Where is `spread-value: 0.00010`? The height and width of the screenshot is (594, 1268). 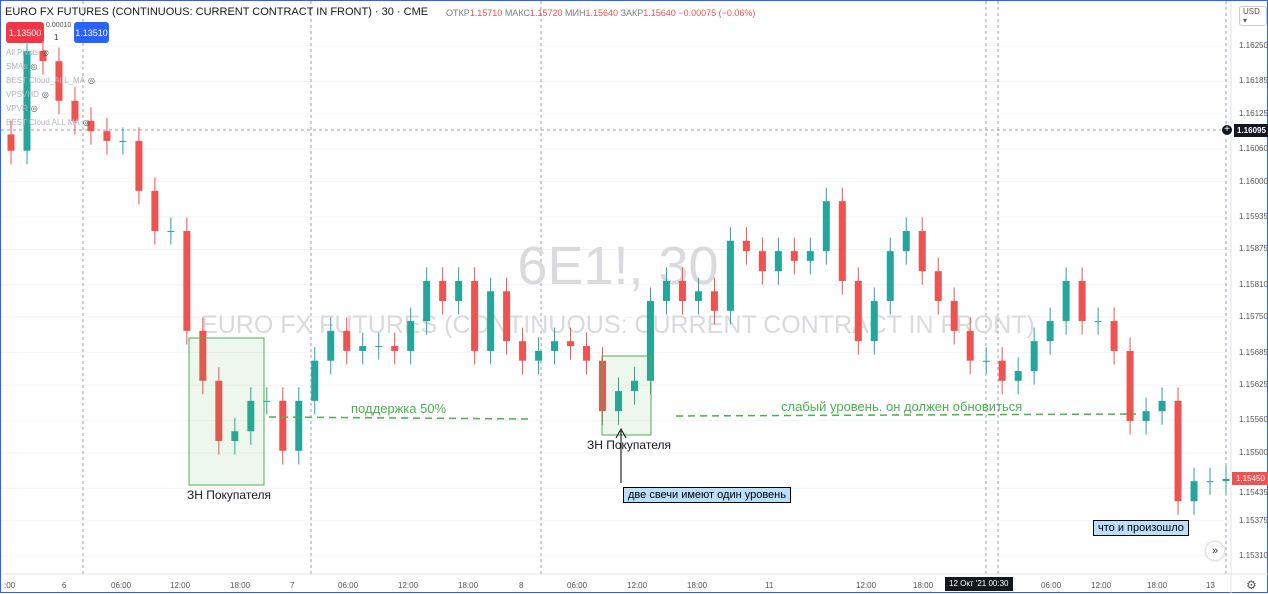 spread-value: 0.00010 is located at coordinates (59, 25).